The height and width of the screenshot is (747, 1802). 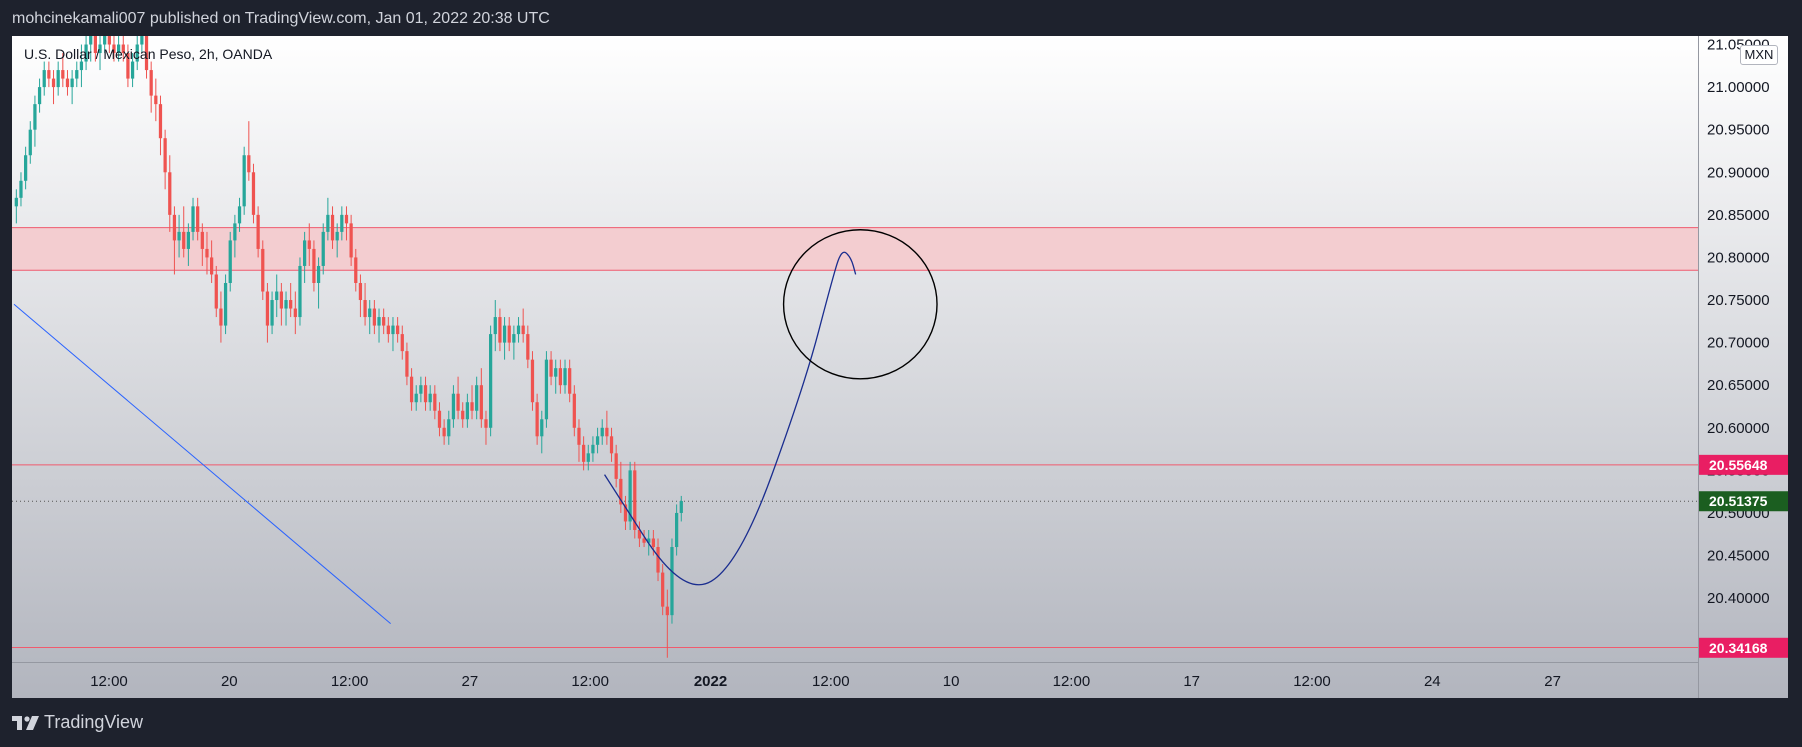 I want to click on tradingview-logo: TradingView, so click(x=77, y=722).